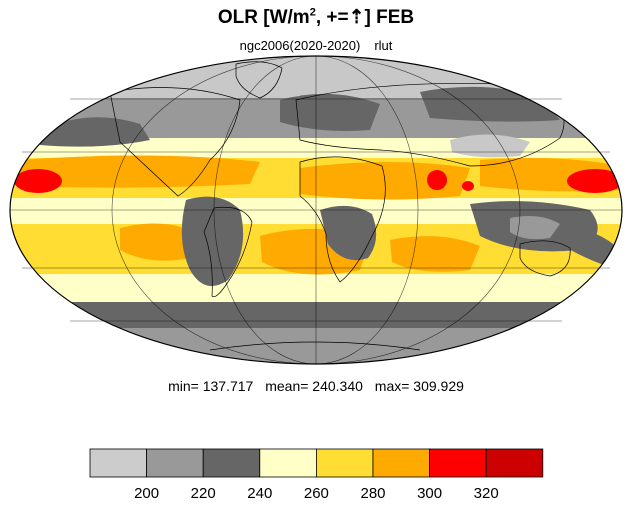 This screenshot has width=632, height=506. What do you see at coordinates (259, 80) in the screenshot?
I see `coast-greenland` at bounding box center [259, 80].